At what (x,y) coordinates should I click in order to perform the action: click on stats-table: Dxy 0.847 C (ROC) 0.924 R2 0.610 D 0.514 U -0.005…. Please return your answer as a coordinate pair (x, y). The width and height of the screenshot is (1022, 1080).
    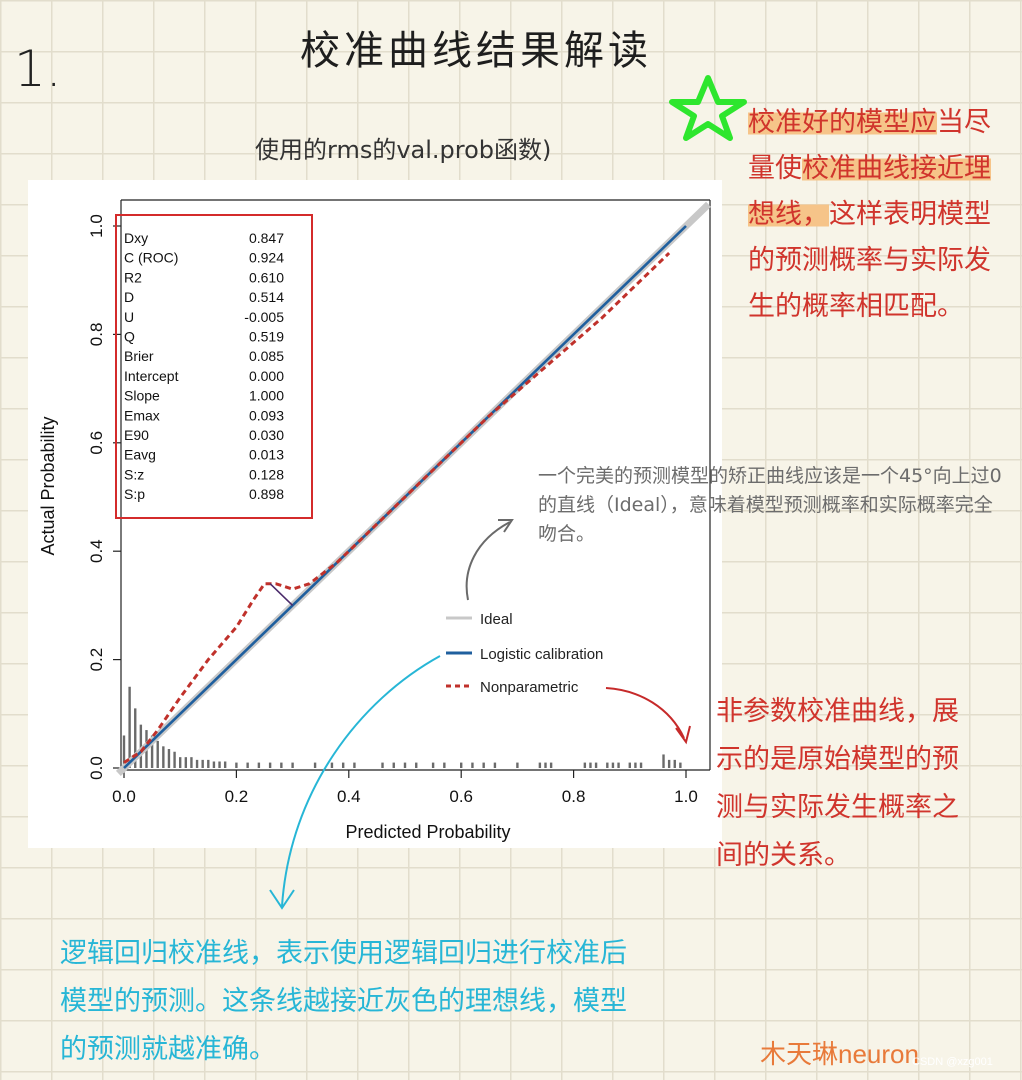
    Looking at the image, I should click on (204, 366).